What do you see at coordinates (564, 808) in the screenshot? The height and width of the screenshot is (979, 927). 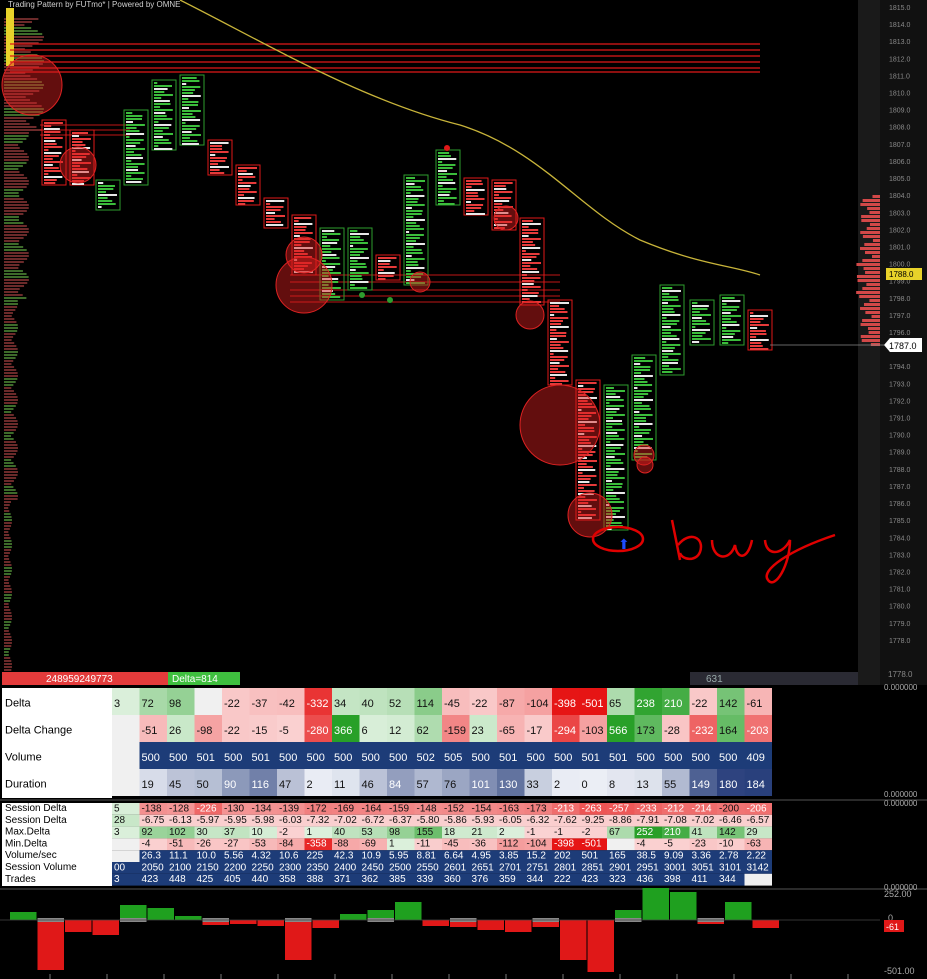 I see `table-cell-text: -213` at bounding box center [564, 808].